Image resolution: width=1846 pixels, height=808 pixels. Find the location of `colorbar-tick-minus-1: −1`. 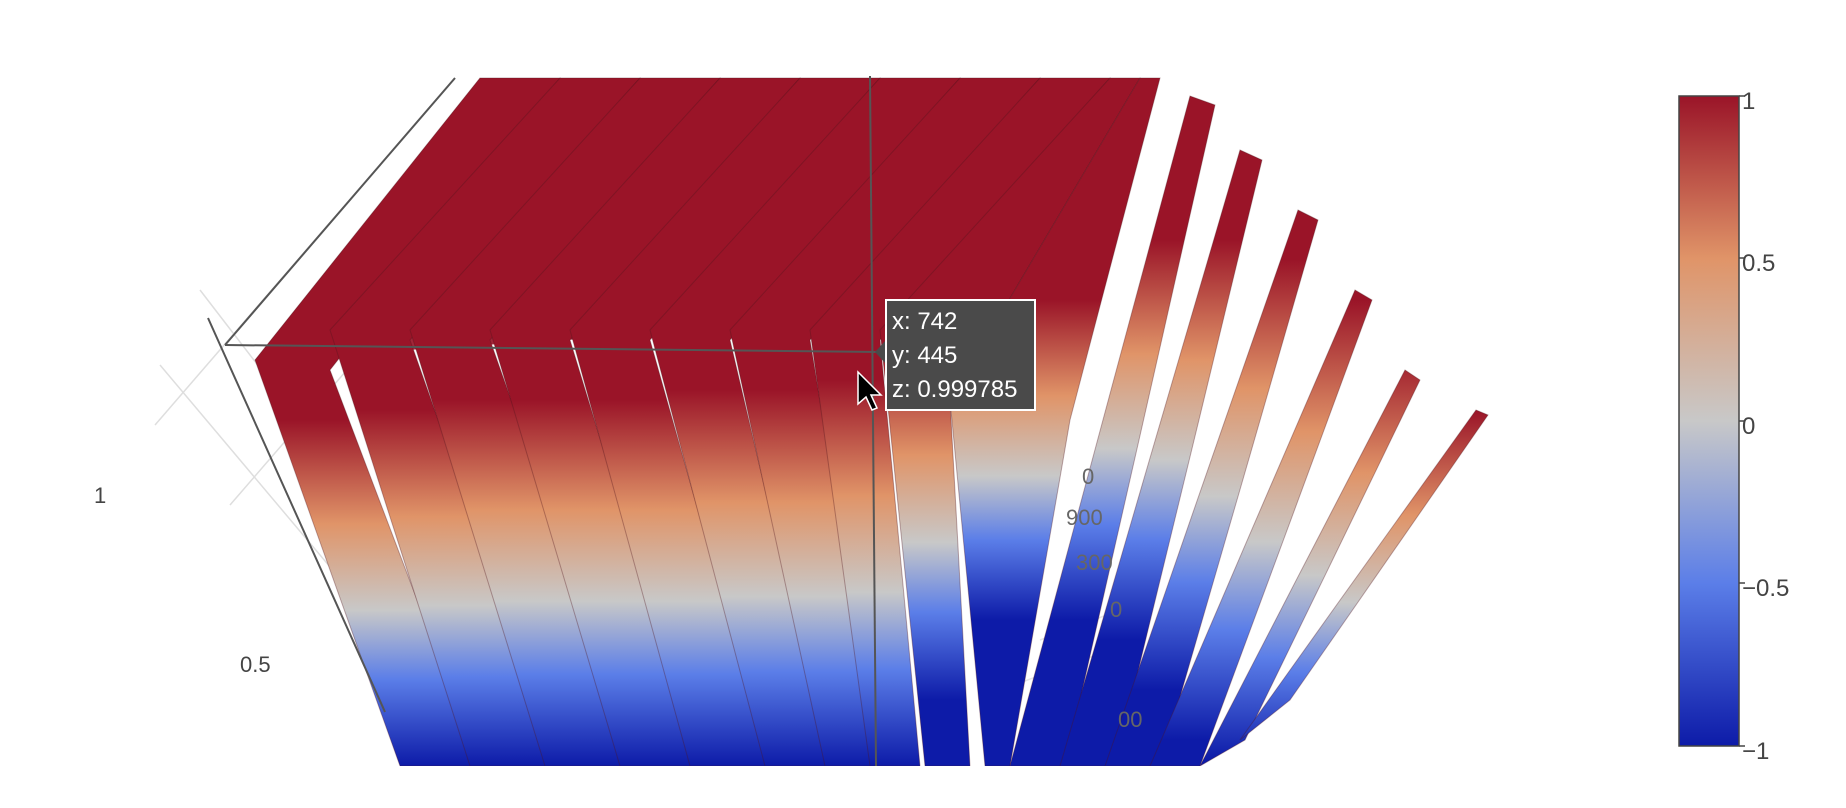

colorbar-tick-minus-1: −1 is located at coordinates (1755, 751).